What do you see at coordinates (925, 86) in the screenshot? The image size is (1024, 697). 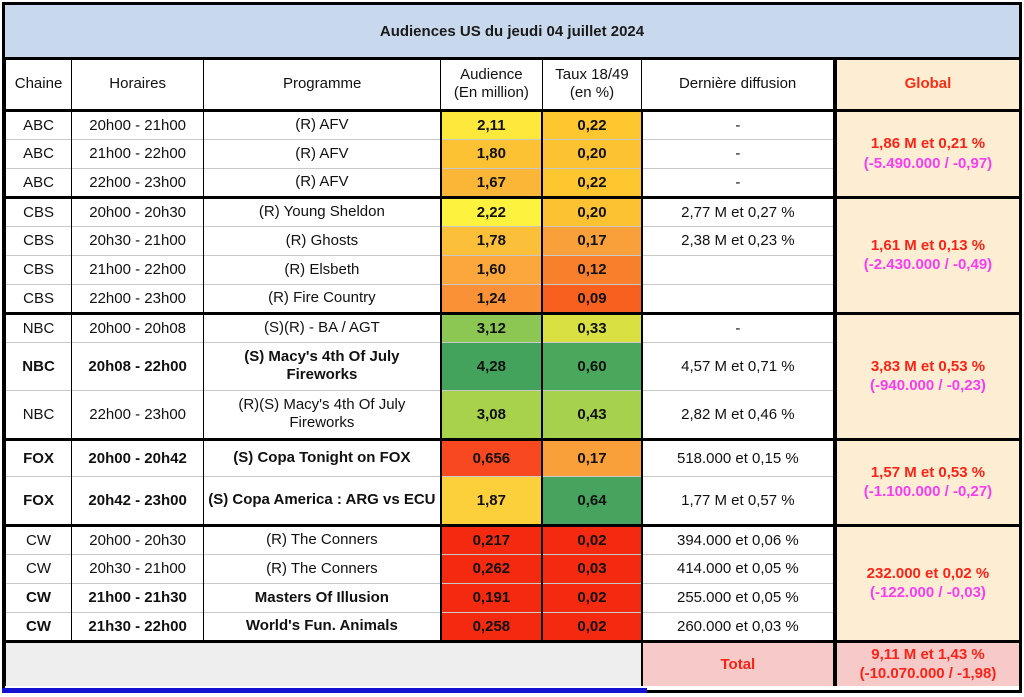 I see `col-header-global: Global` at bounding box center [925, 86].